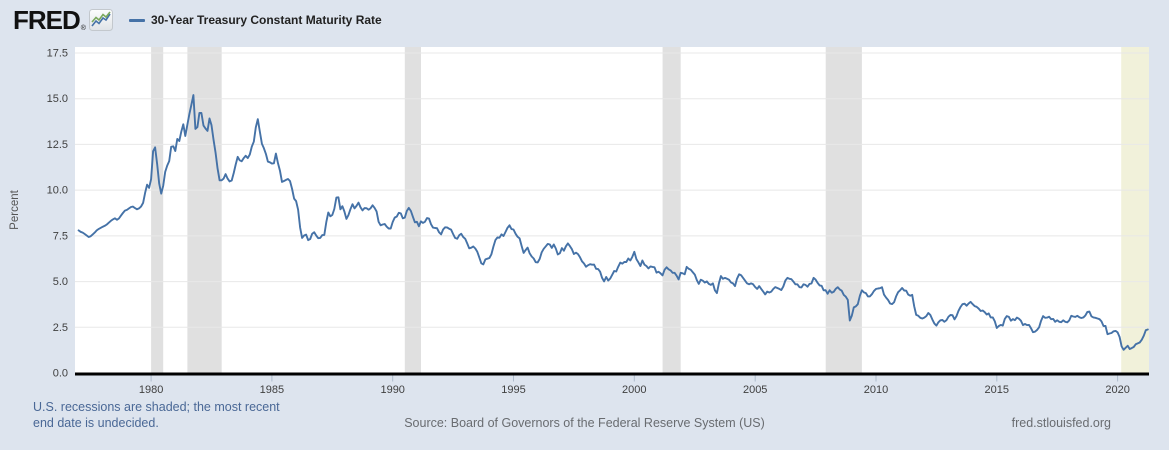  I want to click on x-tick-label: 1995, so click(513, 390).